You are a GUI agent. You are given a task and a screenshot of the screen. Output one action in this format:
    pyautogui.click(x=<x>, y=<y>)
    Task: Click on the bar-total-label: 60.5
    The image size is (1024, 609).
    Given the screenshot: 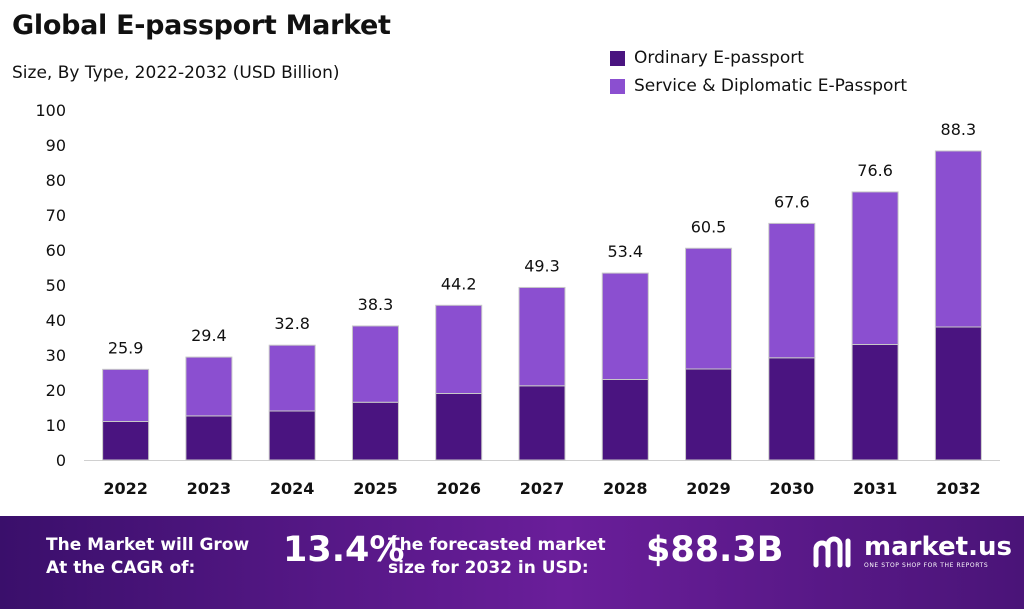 What is the action you would take?
    pyautogui.click(x=709, y=226)
    